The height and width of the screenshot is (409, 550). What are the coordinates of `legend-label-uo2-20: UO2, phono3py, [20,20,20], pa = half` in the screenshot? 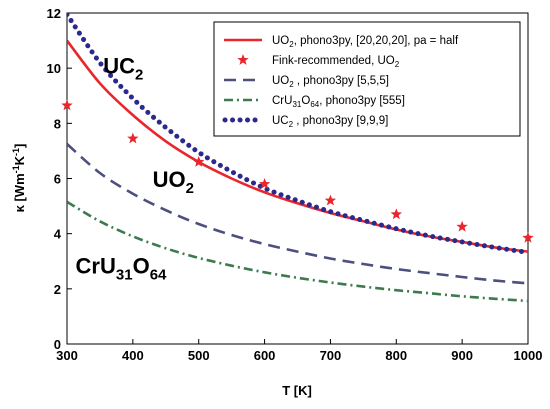 It's located at (365, 42).